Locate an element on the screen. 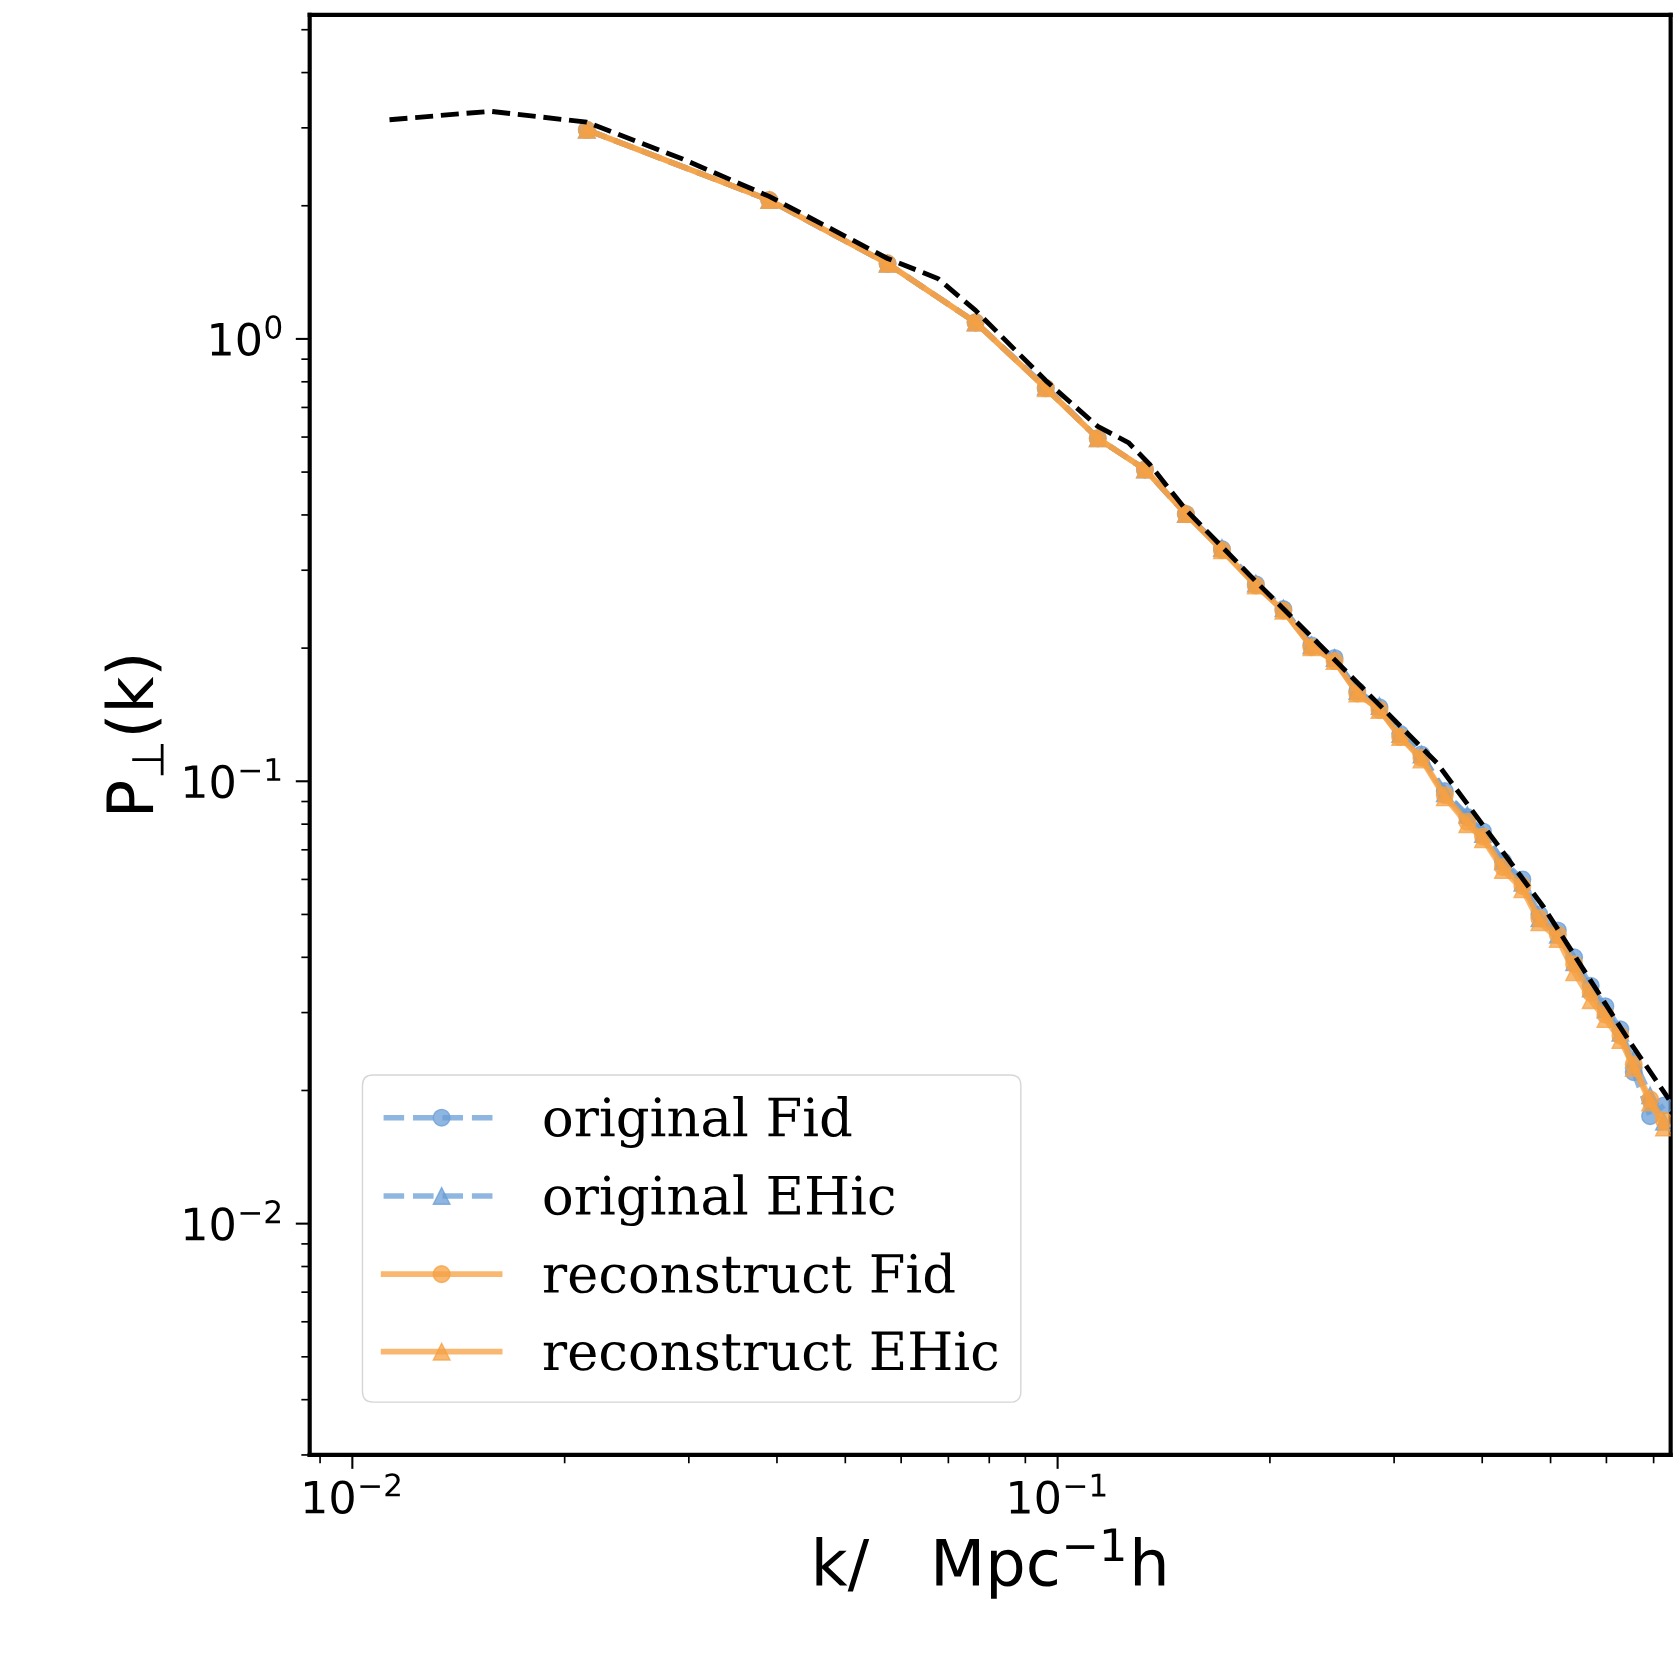  y-tick-label: 10$^{−1}$ is located at coordinates (233, 778).